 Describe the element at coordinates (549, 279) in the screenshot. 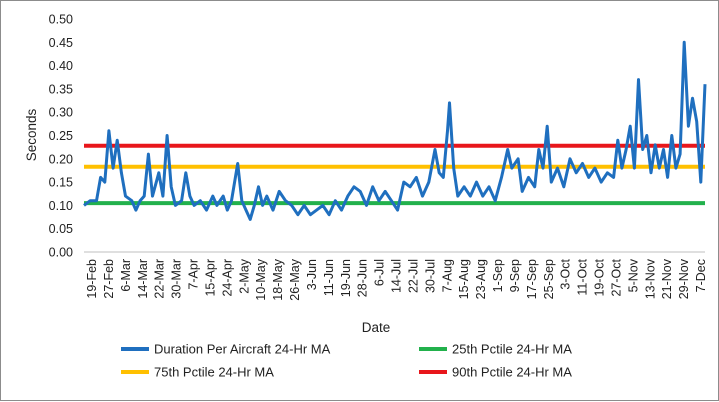

I see `x-tick-label: 25-Sep` at that location.